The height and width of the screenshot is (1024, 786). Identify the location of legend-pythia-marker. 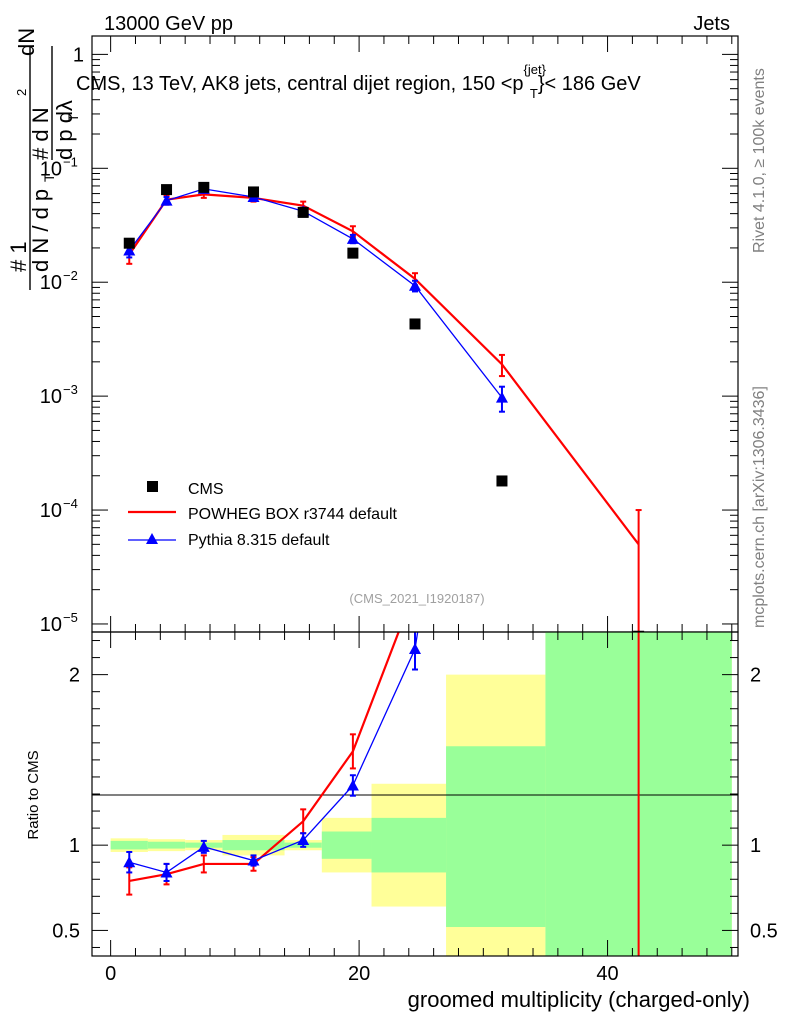
(152, 538).